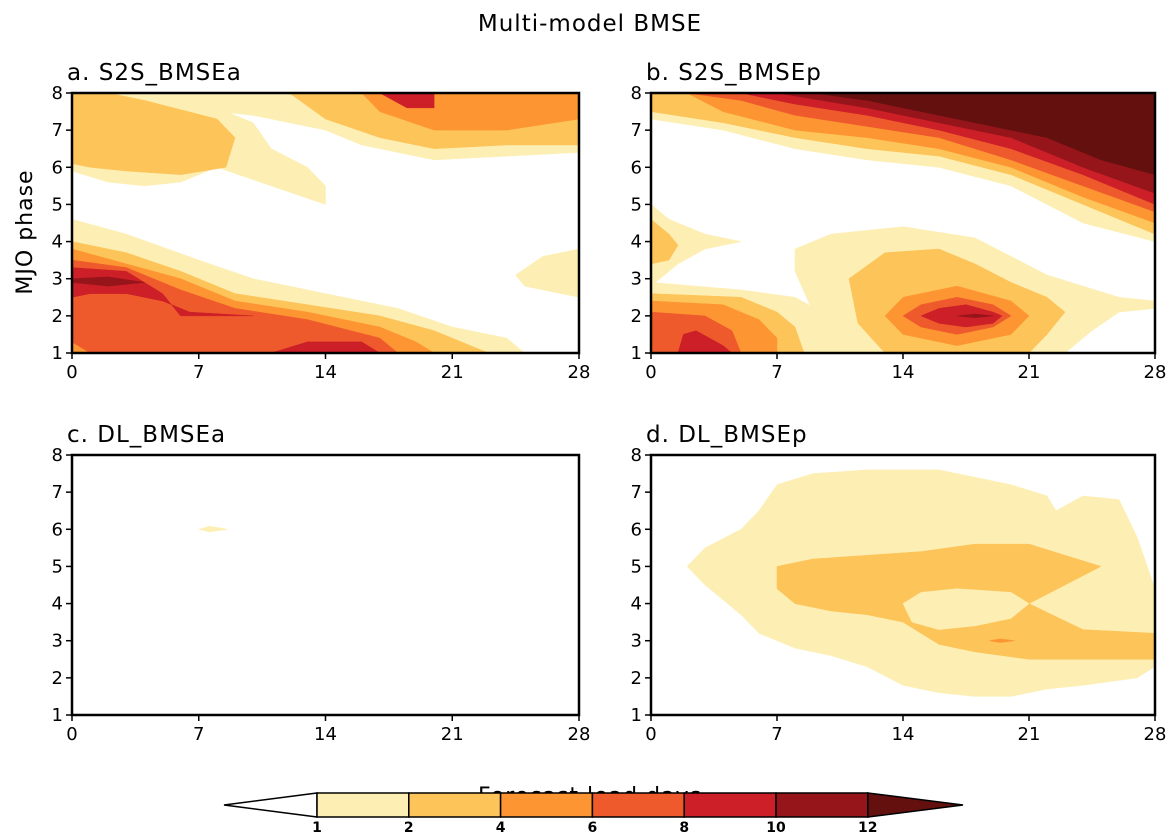 The width and height of the screenshot is (1169, 836). Describe the element at coordinates (154, 73) in the screenshot. I see `panel-title: a. S2S_BMSEa` at that location.